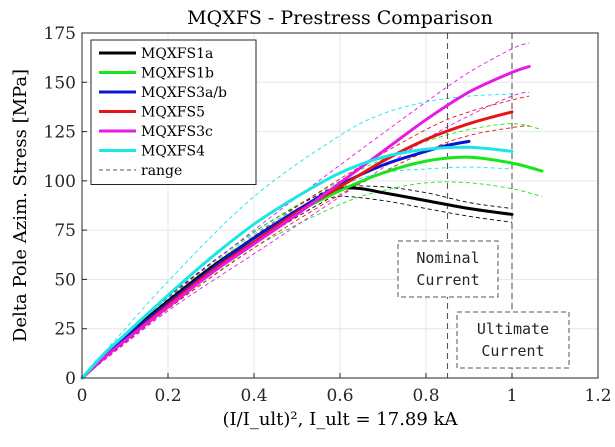  What do you see at coordinates (161, 171) in the screenshot?
I see `legend-label: range` at bounding box center [161, 171].